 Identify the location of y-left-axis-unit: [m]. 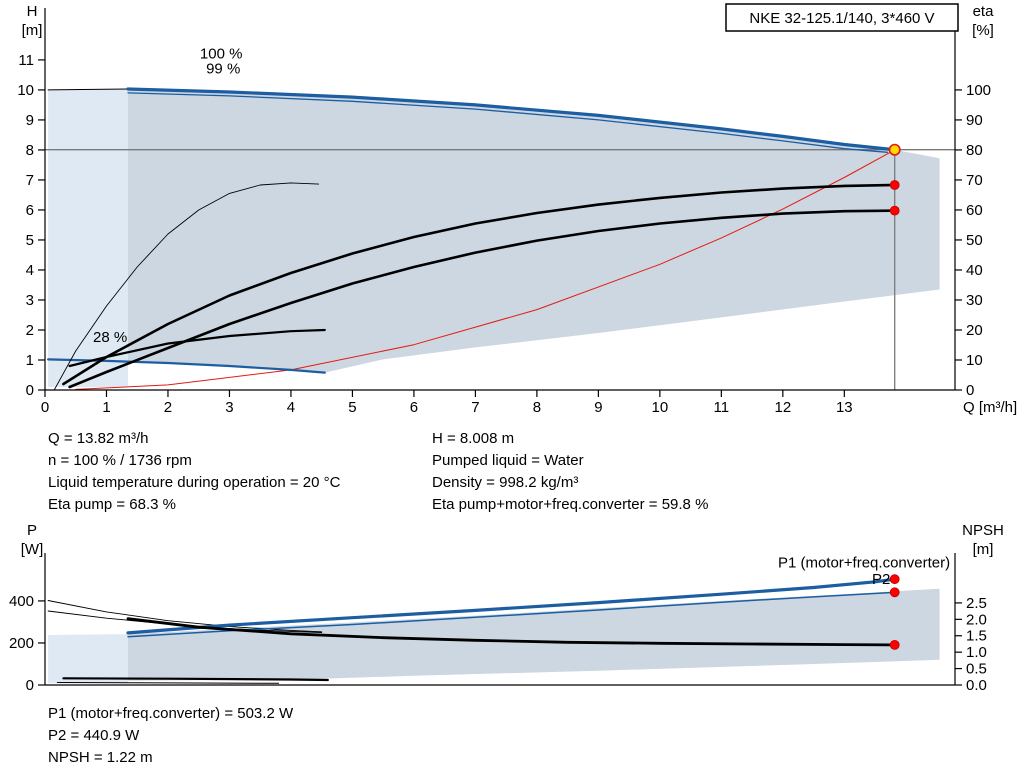
(32, 30).